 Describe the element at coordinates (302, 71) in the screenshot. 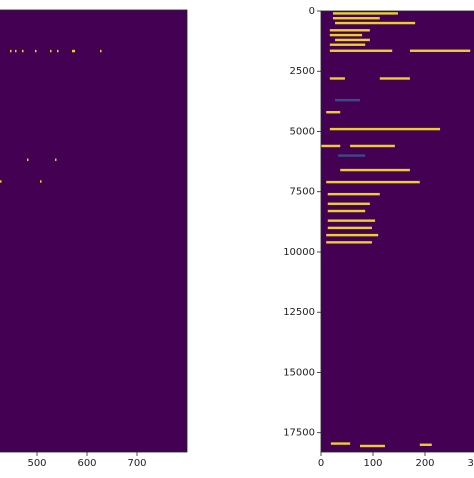

I see `y-tick-label: 2500` at that location.